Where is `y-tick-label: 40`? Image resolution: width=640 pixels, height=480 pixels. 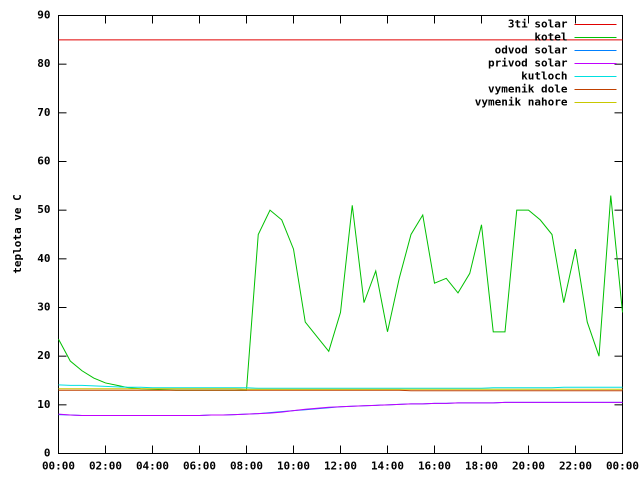 y-tick-label: 40 is located at coordinates (43, 258).